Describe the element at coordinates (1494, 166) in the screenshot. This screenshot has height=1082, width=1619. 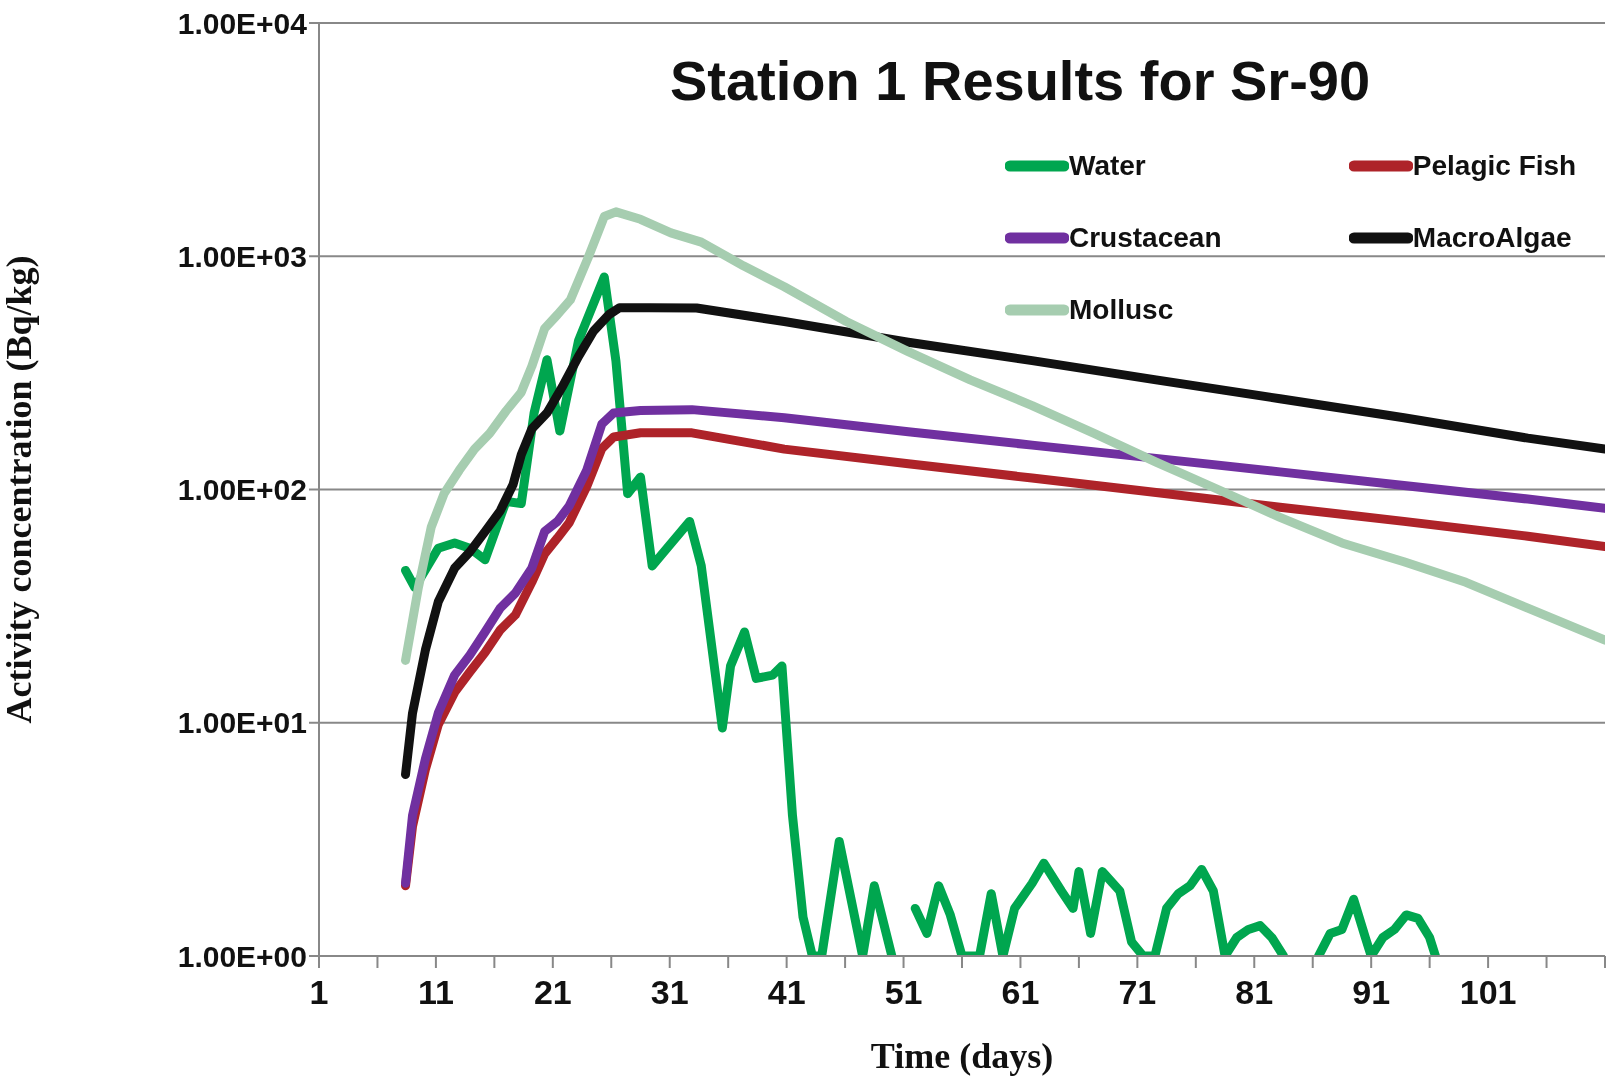
I see `legend-label: Pelagic Fish` at that location.